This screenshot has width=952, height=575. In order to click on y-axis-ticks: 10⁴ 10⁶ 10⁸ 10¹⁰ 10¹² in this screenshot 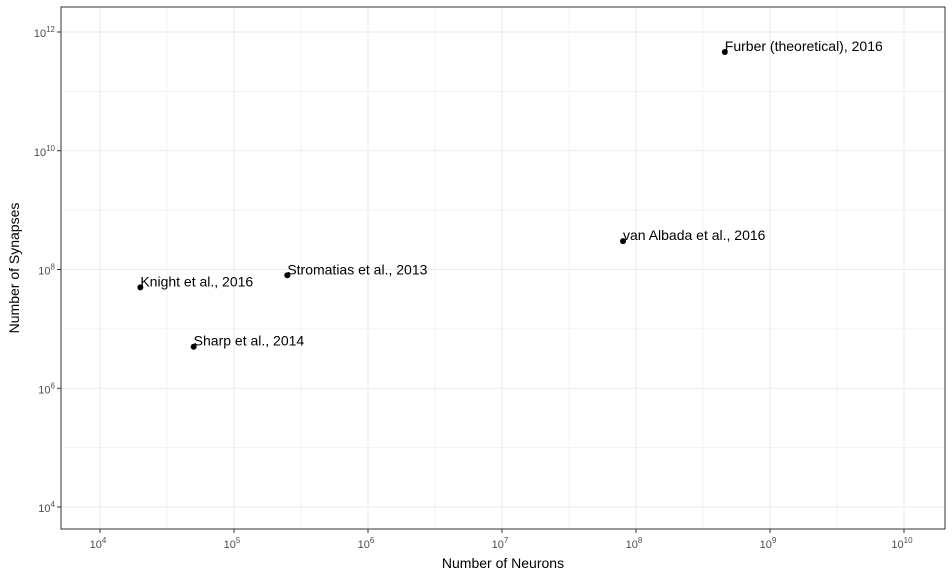, I will do `click(47, 270)`.